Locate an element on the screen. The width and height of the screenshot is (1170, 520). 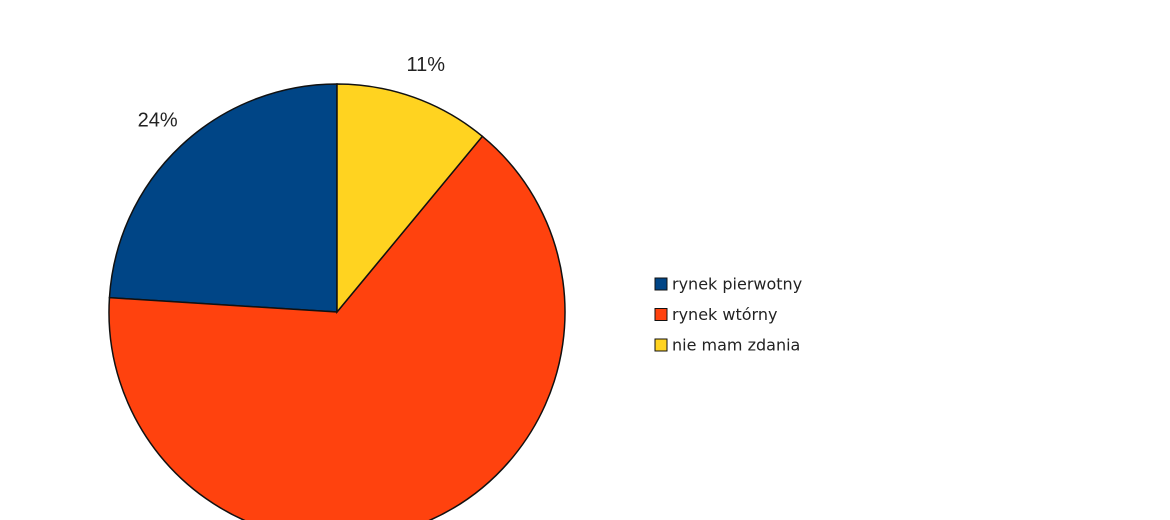
legend-label: rynek wtórny is located at coordinates (724, 314).